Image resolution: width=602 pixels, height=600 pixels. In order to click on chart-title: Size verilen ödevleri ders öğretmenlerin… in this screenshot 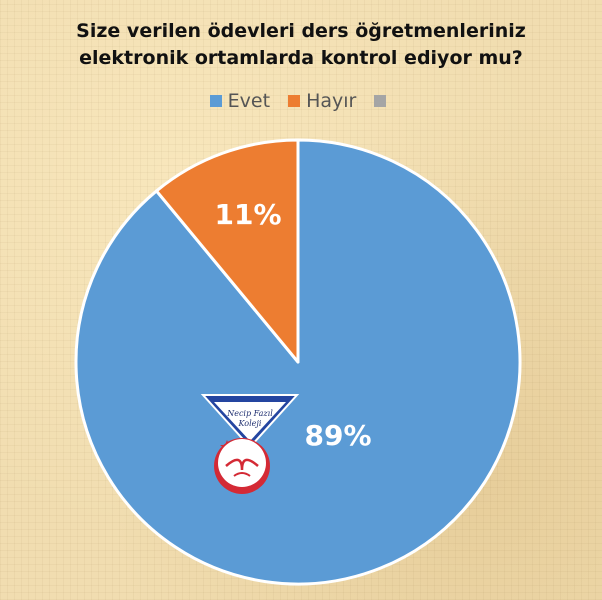, I will do `click(301, 45)`.